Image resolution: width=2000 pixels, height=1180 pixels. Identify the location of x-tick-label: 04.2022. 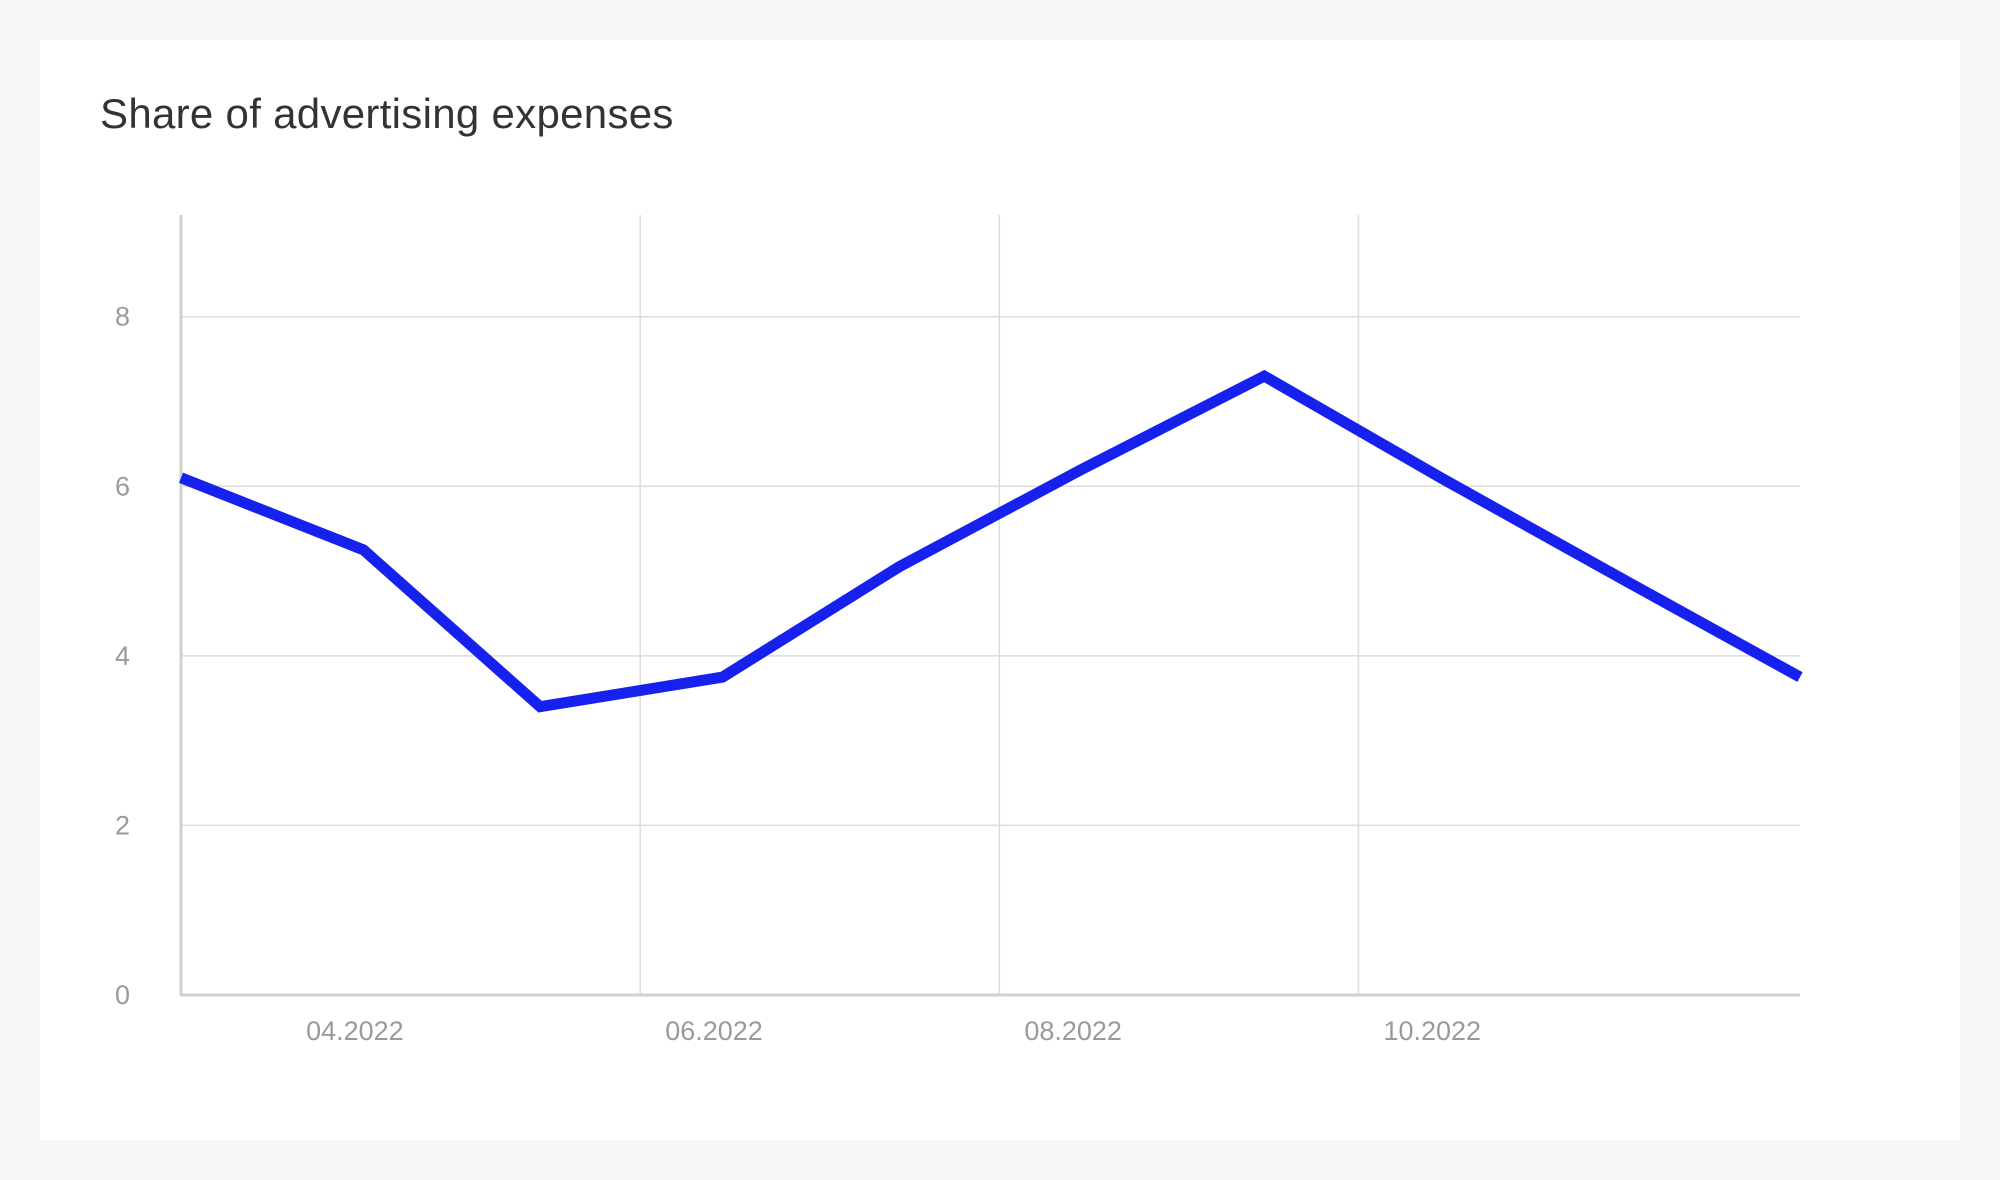
(355, 1031).